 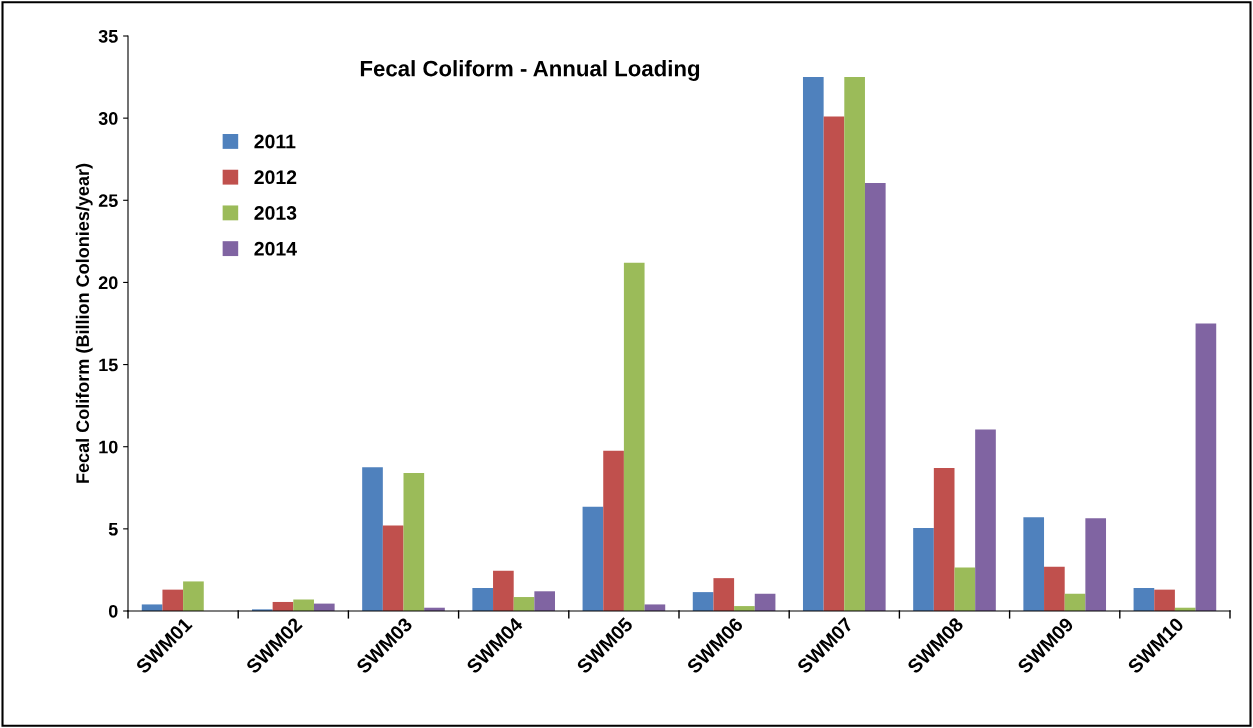 What do you see at coordinates (113, 529) in the screenshot?
I see `y-tick-label: 5` at bounding box center [113, 529].